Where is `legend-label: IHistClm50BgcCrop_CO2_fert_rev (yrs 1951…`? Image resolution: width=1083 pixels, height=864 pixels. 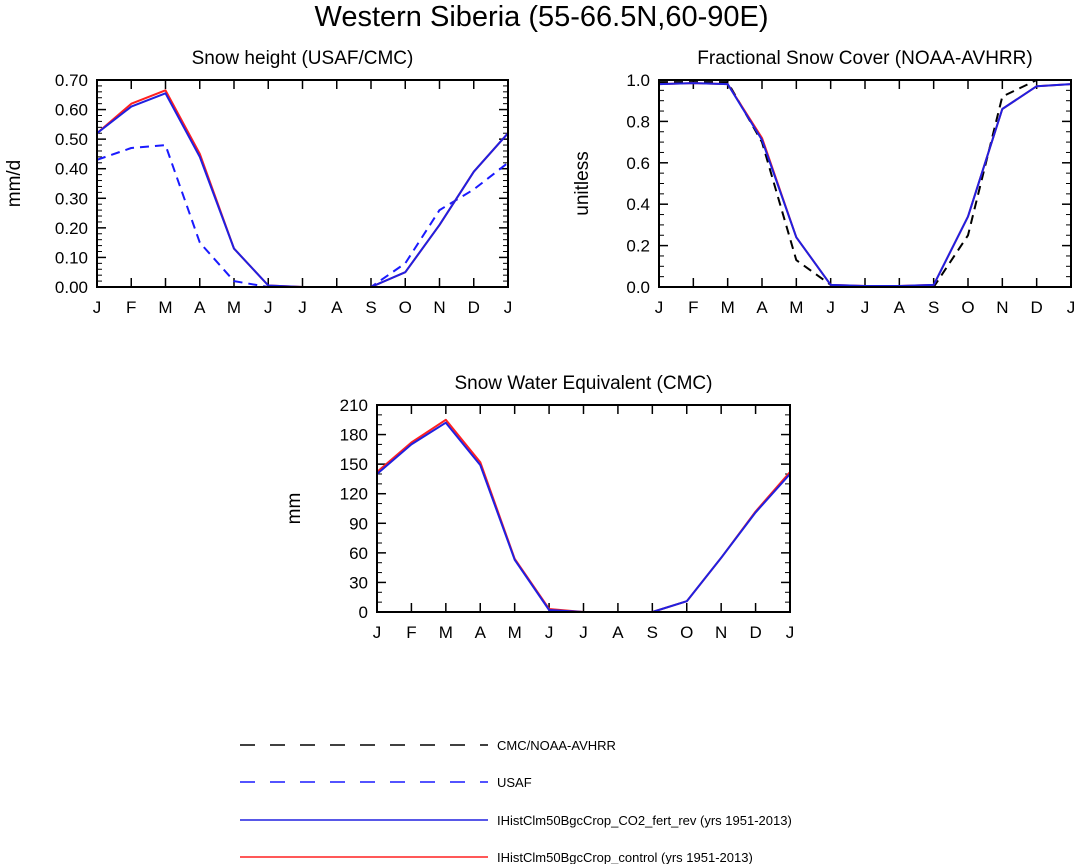 legend-label: IHistClm50BgcCrop_CO2_fert_rev (yrs 1951… is located at coordinates (644, 820).